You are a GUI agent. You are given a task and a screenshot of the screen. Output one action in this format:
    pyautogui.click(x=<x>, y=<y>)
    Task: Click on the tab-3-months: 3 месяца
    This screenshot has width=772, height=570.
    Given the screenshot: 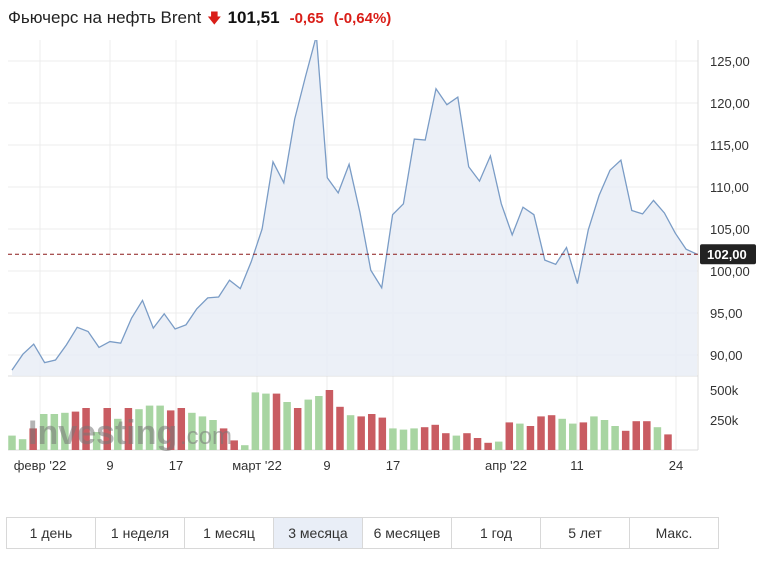 What is the action you would take?
    pyautogui.click(x=318, y=533)
    